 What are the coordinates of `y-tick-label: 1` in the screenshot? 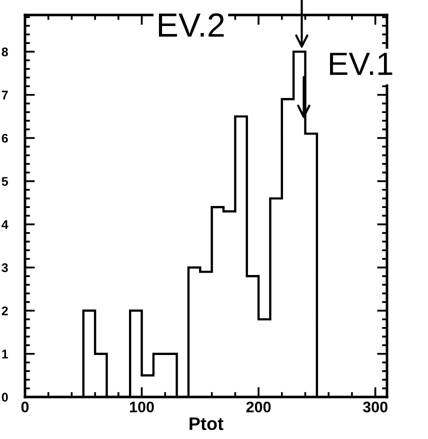 It's located at (5, 354).